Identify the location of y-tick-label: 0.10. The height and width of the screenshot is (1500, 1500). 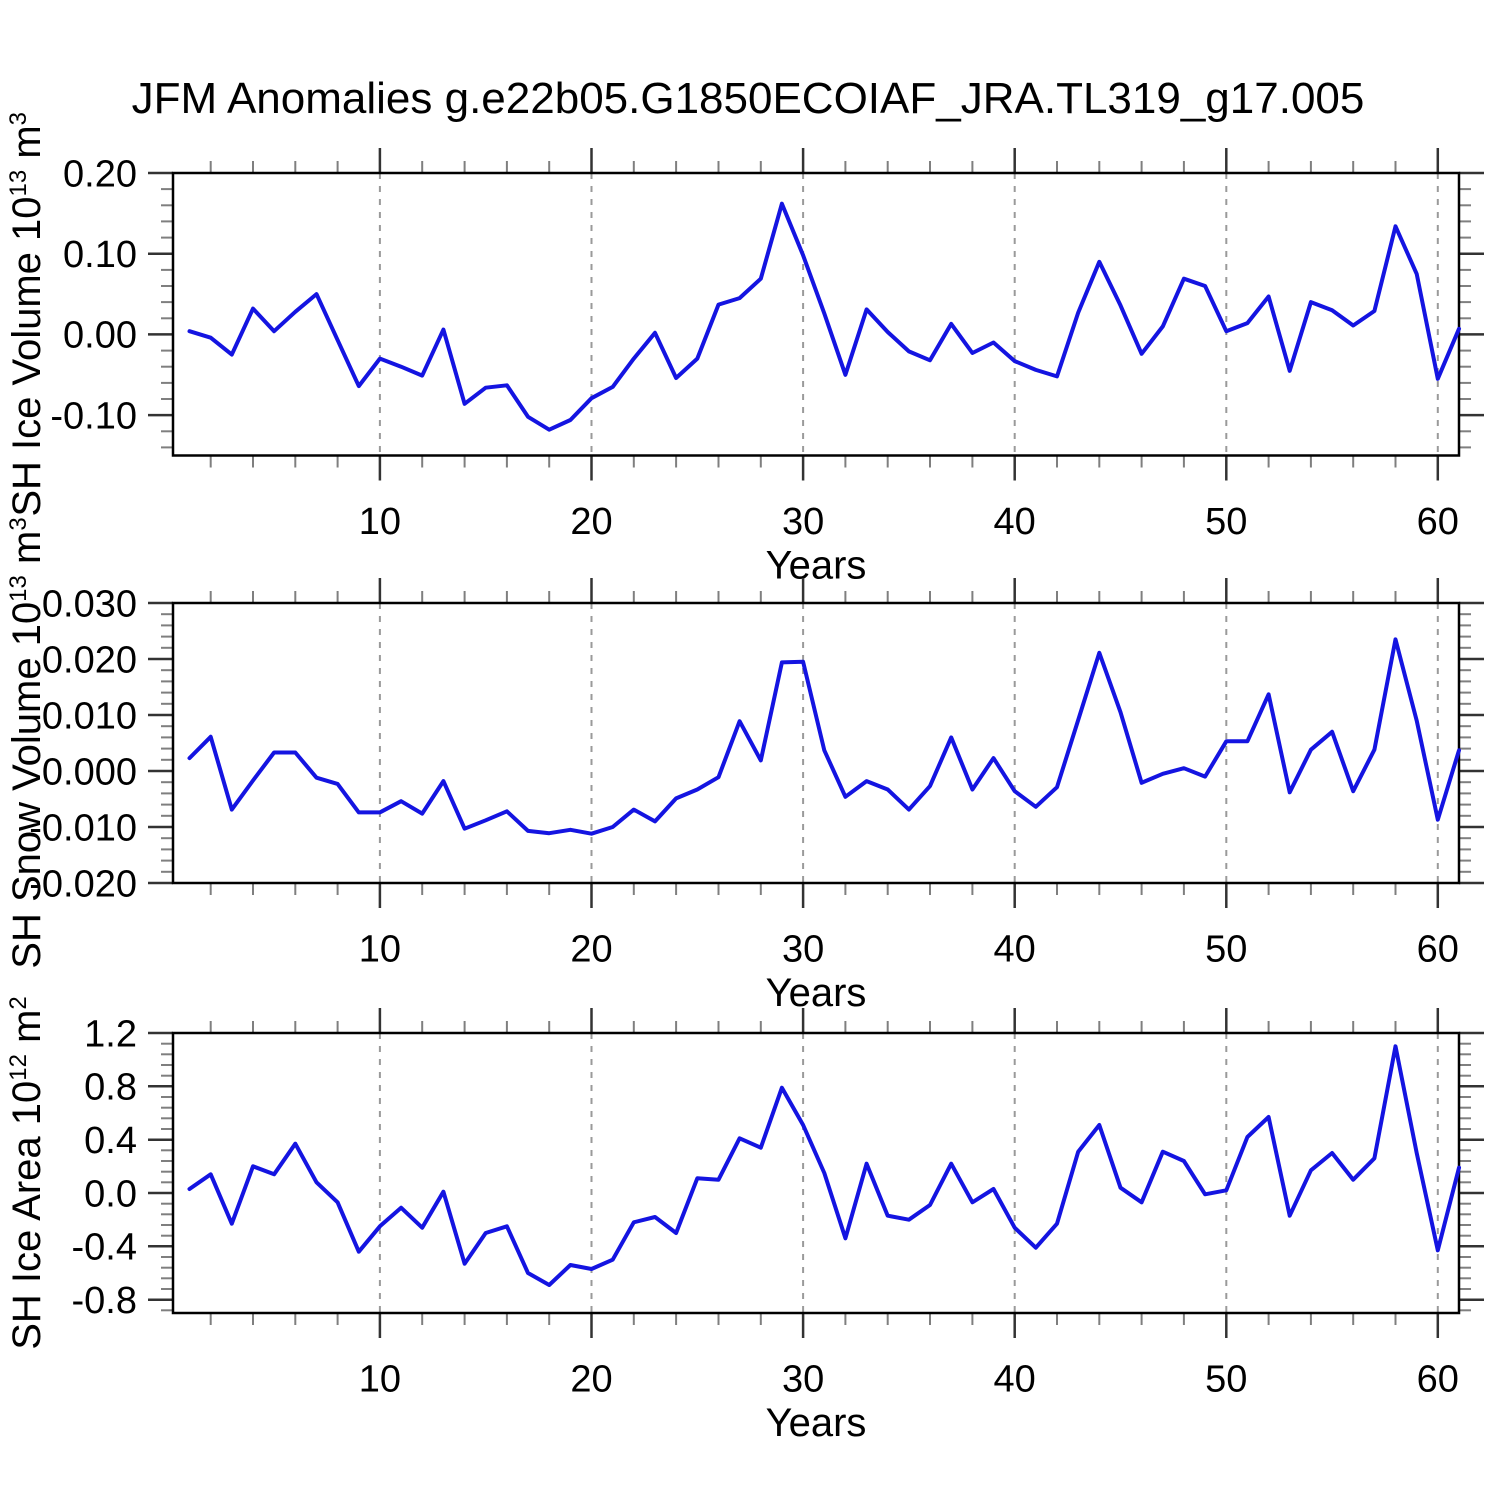
(100, 255).